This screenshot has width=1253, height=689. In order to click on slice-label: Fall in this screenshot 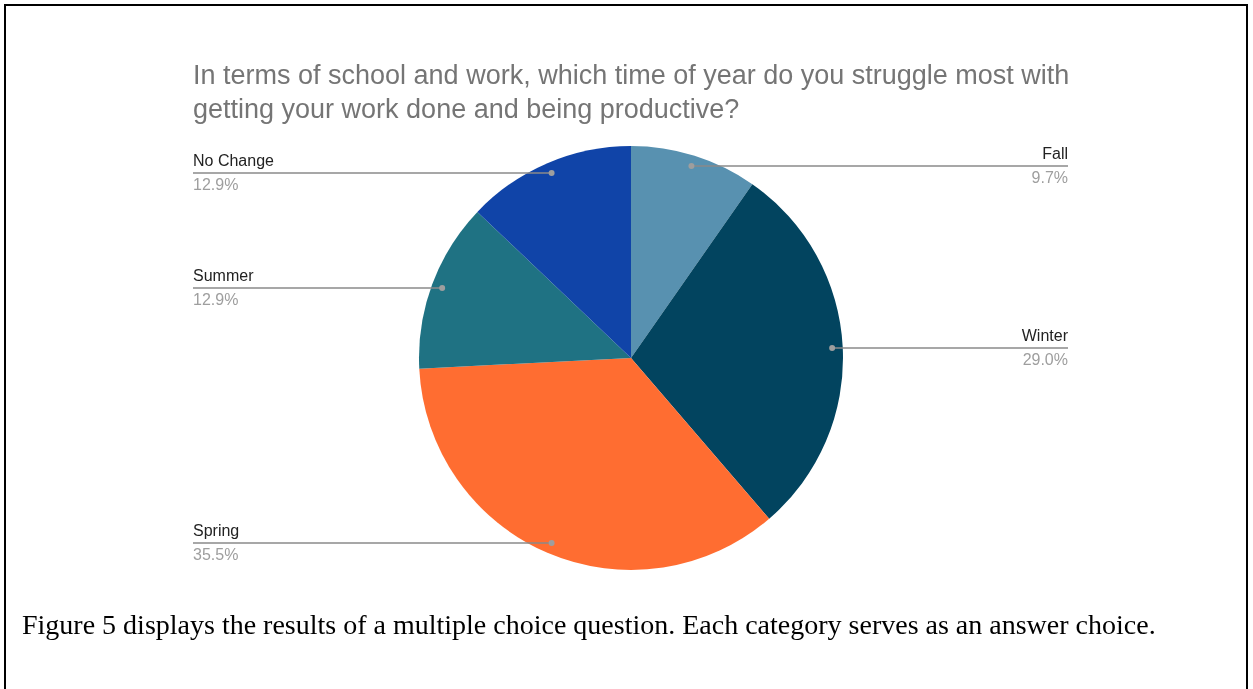, I will do `click(1055, 154)`.